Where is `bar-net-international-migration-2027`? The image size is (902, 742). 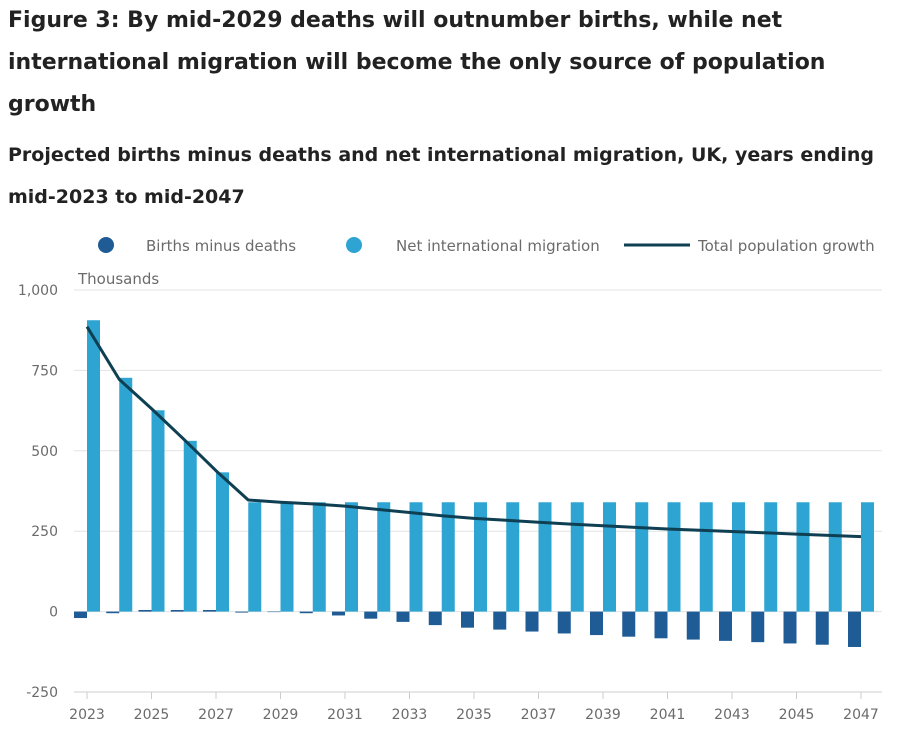 bar-net-international-migration-2027 is located at coordinates (222, 542).